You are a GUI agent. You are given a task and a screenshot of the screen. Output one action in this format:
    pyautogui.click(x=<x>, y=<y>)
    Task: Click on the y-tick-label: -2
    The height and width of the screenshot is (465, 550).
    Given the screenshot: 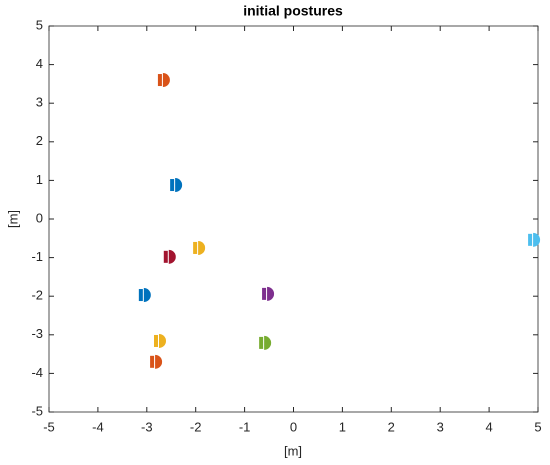 What is the action you would take?
    pyautogui.click(x=37, y=295)
    